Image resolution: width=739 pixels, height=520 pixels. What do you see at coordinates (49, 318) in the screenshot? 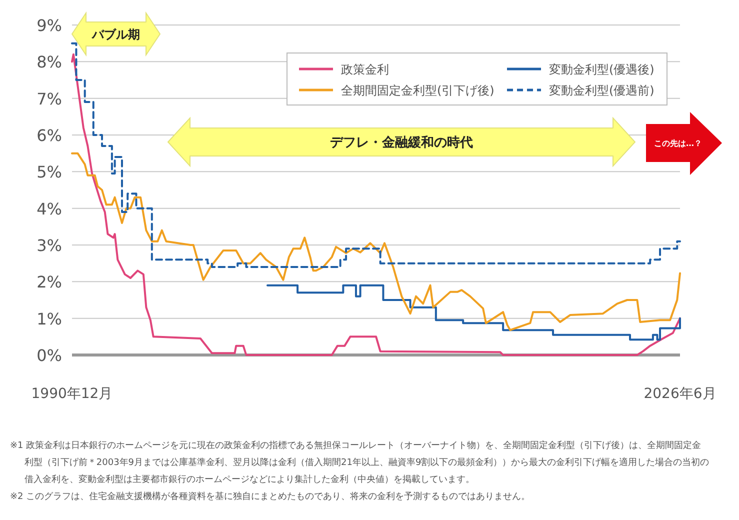
I see `y-tick-label: 1%` at bounding box center [49, 318].